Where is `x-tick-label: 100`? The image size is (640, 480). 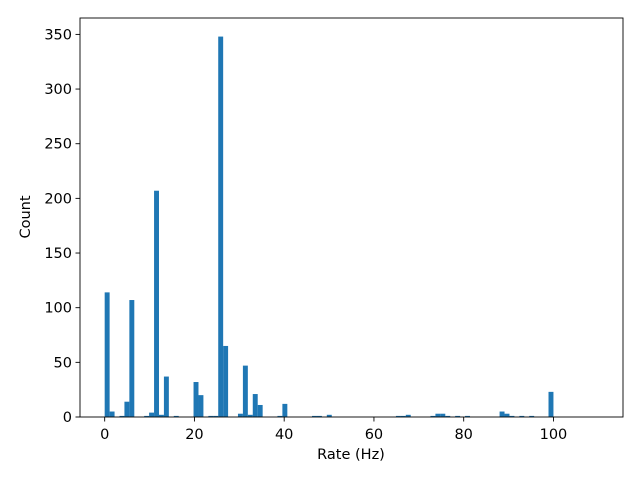 x-tick-label: 100 is located at coordinates (554, 435).